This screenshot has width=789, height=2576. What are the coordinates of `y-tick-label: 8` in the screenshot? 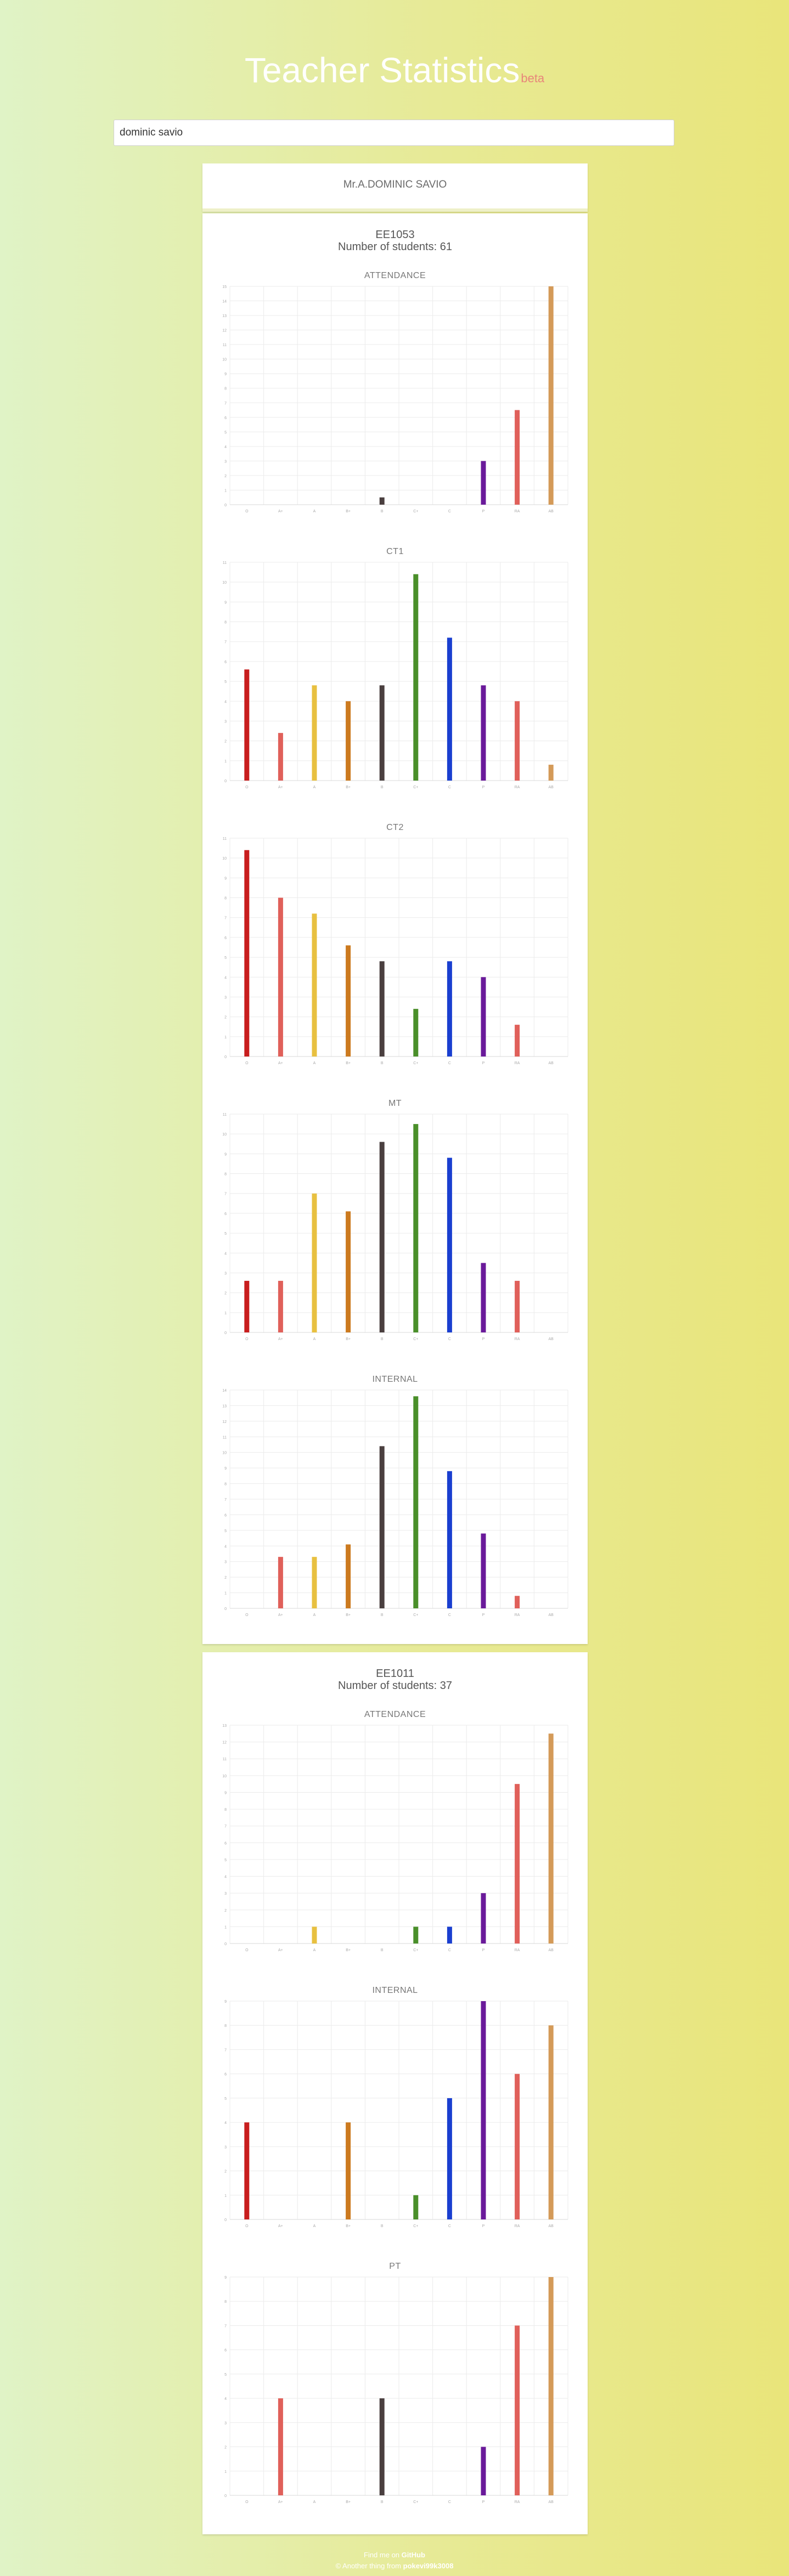 It's located at (225, 2026).